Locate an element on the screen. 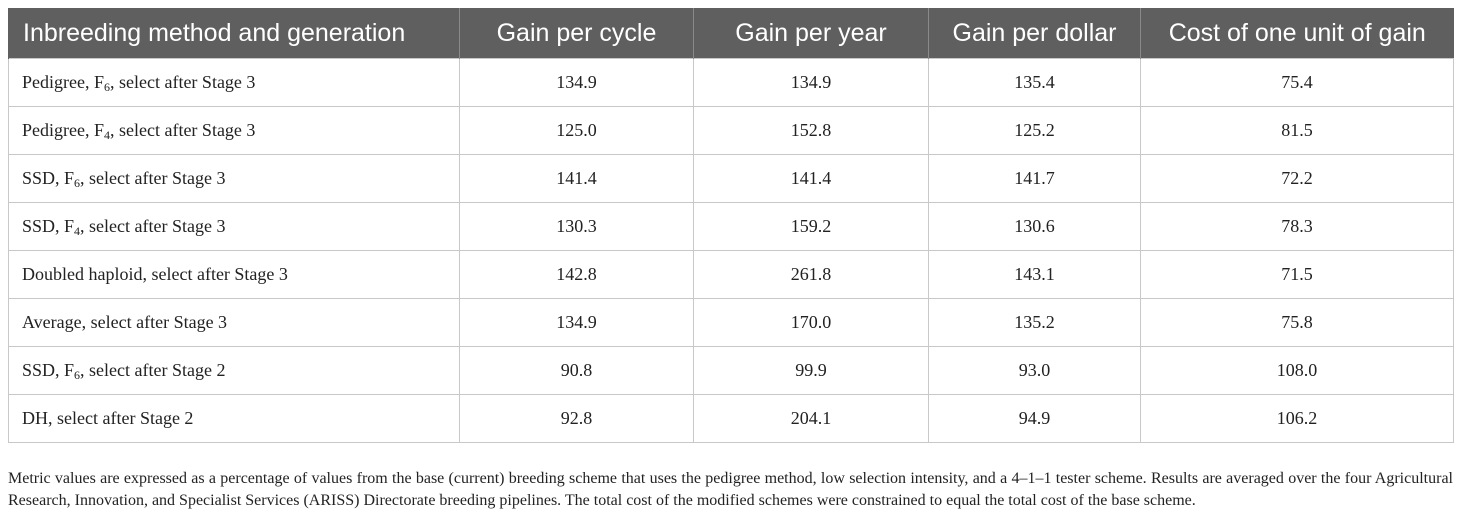 Image resolution: width=1460 pixels, height=528 pixels. gain-per-year-cell: 261.8 is located at coordinates (811, 274).